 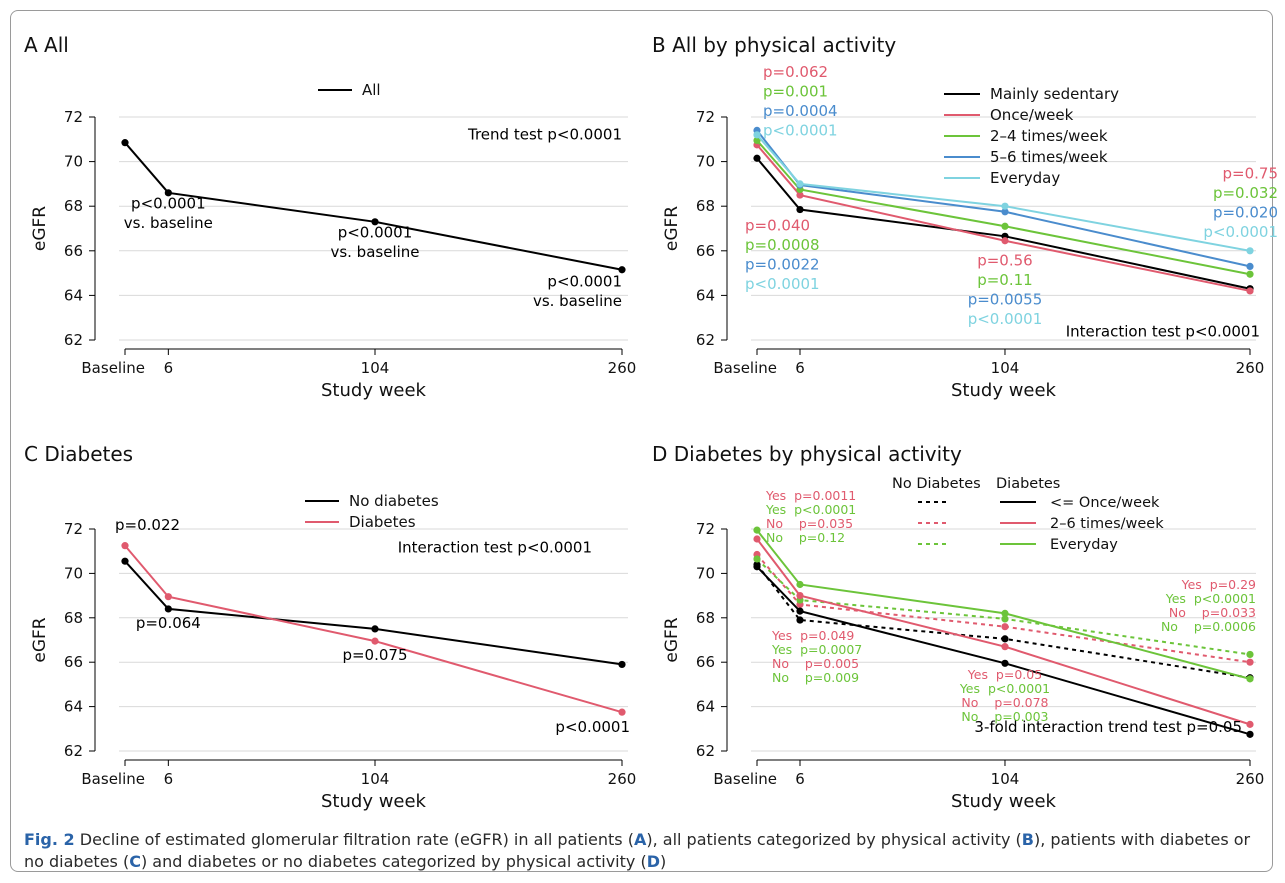 What do you see at coordinates (577, 301) in the screenshot?
I see `annotation-text: vs. baseline` at bounding box center [577, 301].